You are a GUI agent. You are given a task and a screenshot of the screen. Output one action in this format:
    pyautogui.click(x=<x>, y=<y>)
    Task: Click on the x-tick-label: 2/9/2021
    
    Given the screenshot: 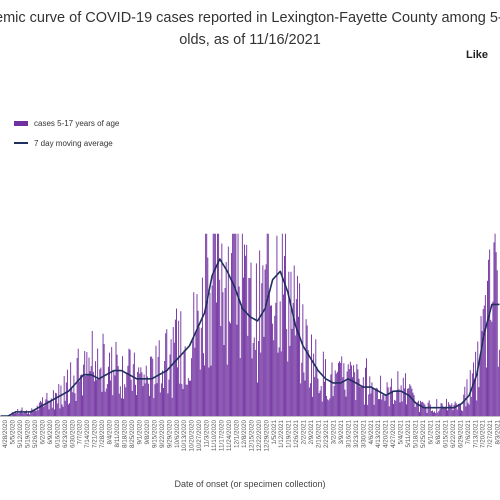 What is the action you would take?
    pyautogui.click(x=311, y=432)
    